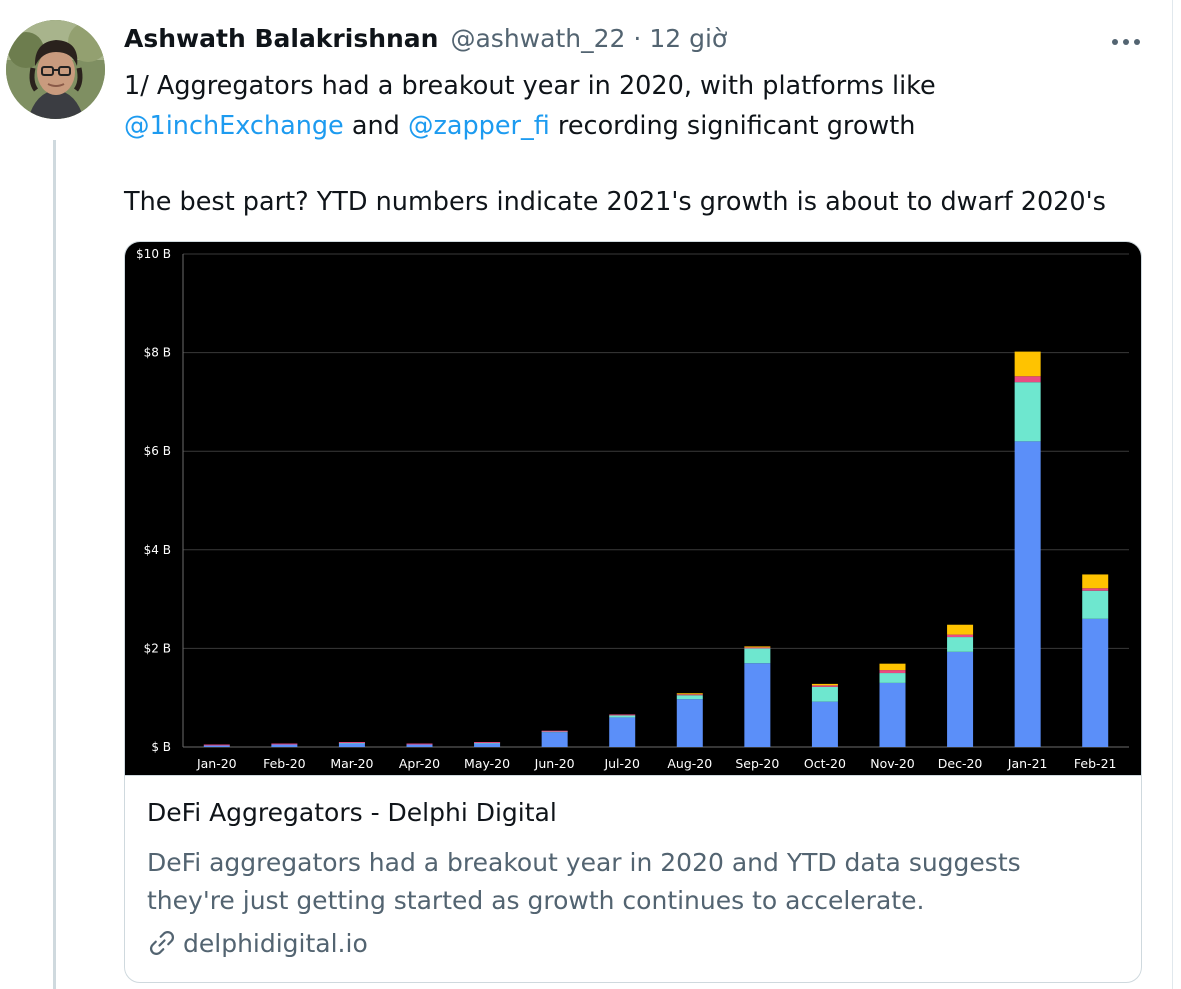  Describe the element at coordinates (419, 763) in the screenshot. I see `x-tick-label: Apr-20` at that location.